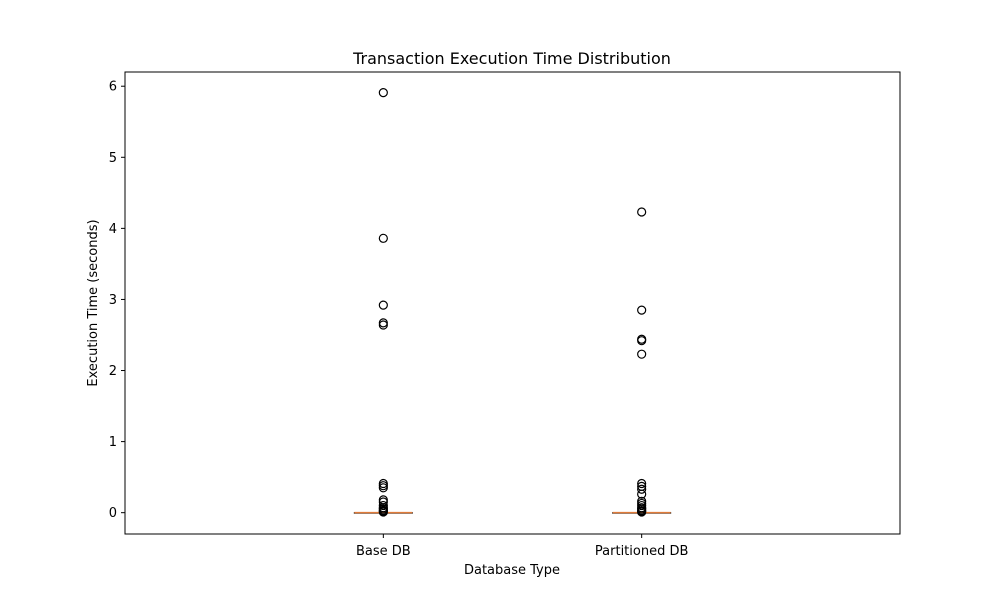  Describe the element at coordinates (113, 371) in the screenshot. I see `y-tick-label: 2` at that location.